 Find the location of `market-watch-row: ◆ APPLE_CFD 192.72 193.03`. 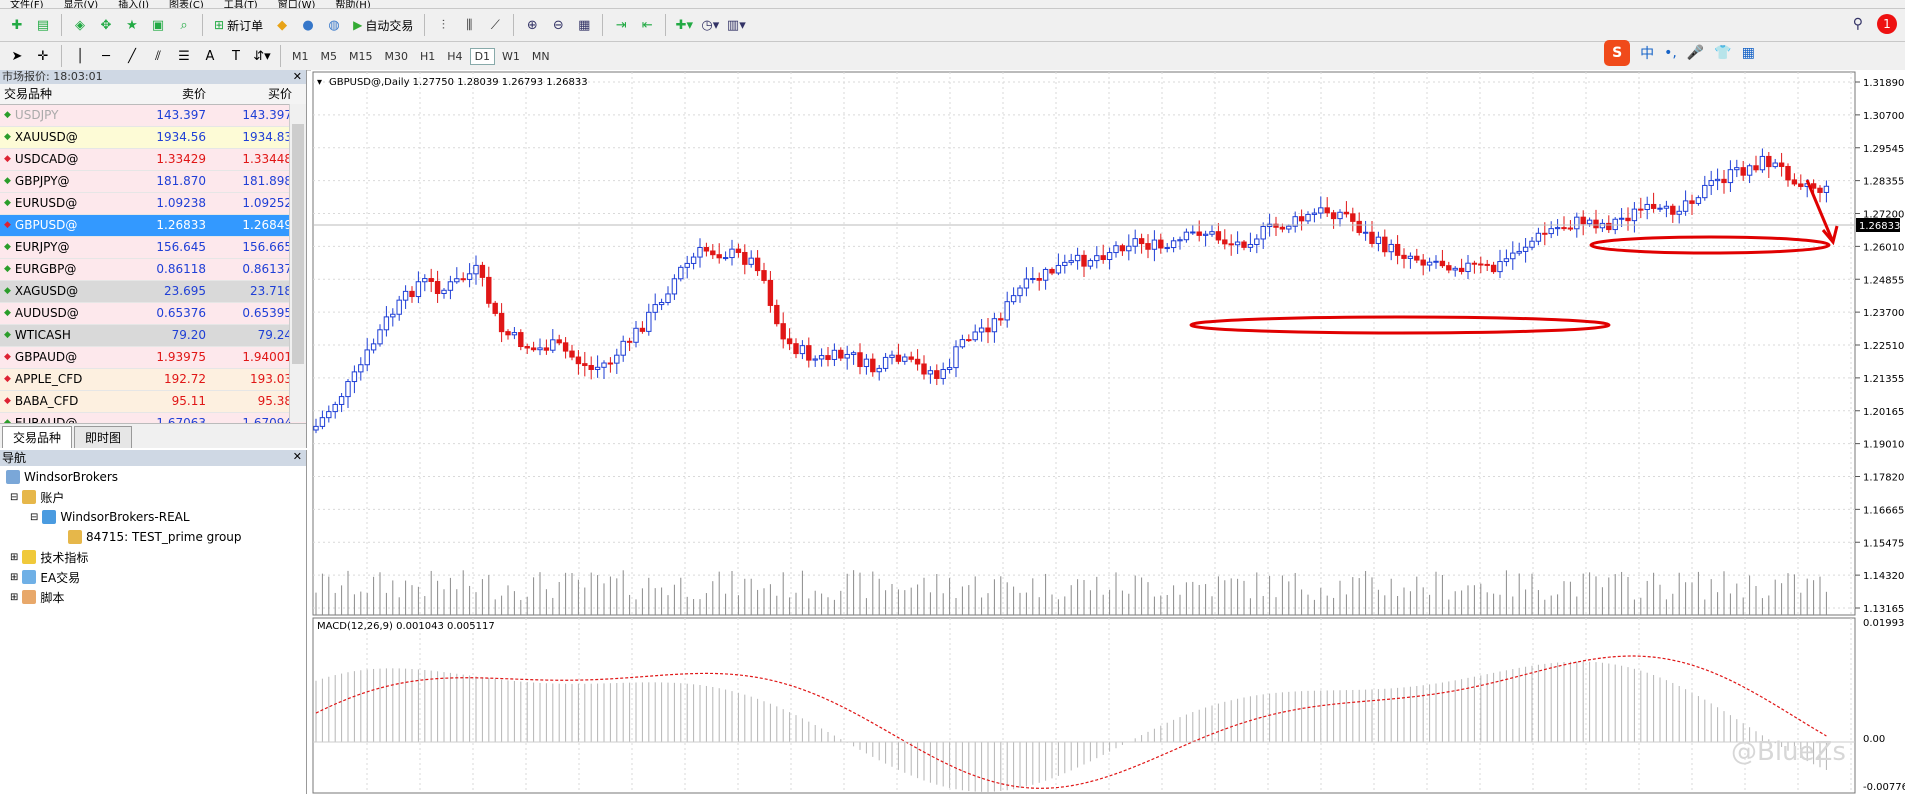

market-watch-row: ◆ APPLE_CFD 192.72 193.03 is located at coordinates (153, 380).